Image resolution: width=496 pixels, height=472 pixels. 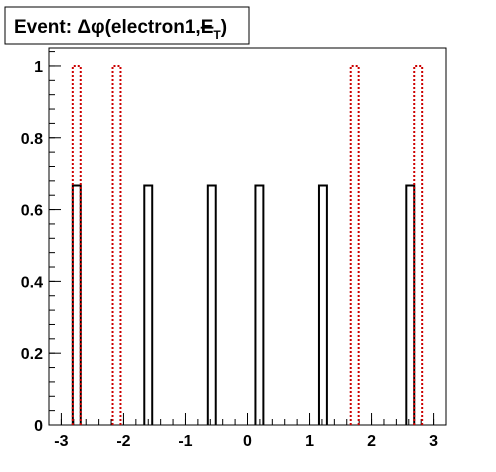 What do you see at coordinates (123, 441) in the screenshot?
I see `x-tick-label: -2` at bounding box center [123, 441].